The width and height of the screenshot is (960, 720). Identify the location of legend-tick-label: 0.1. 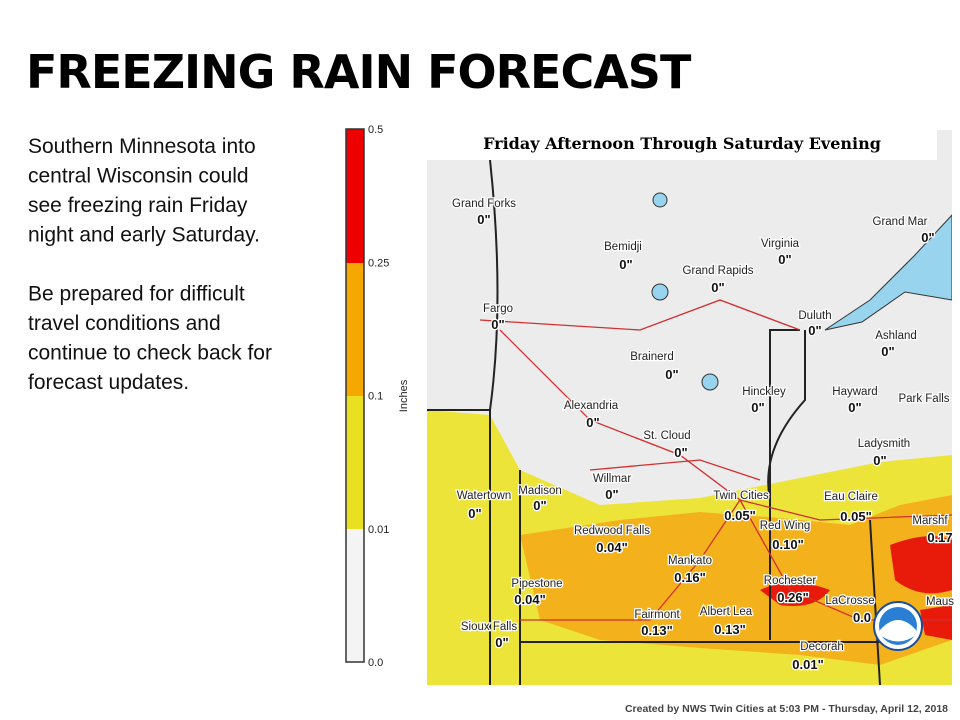
(375, 397).